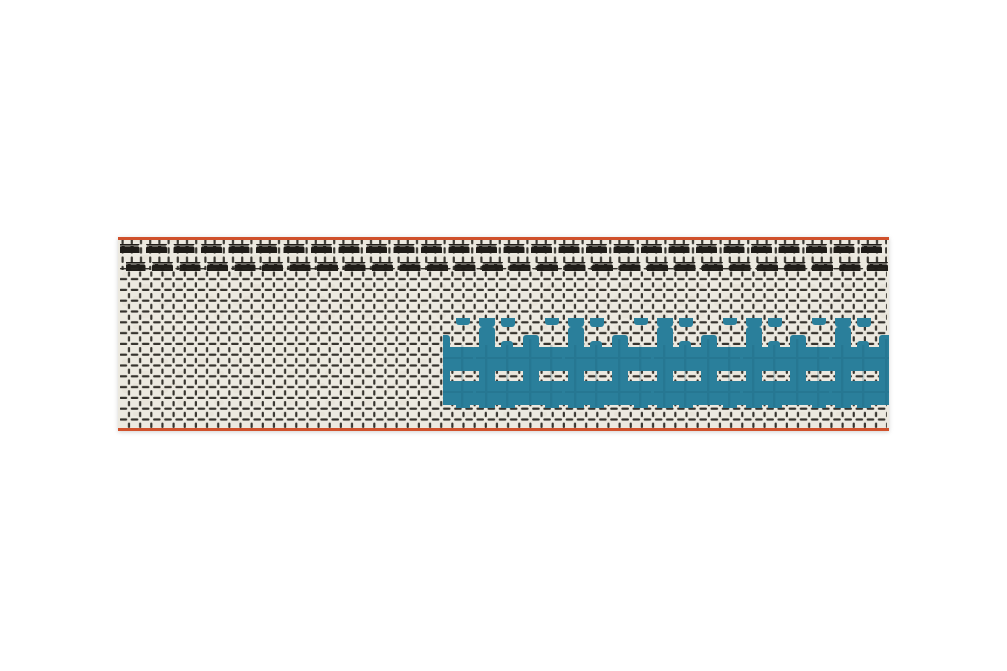 The image size is (1007, 671). I want to click on heavy-stitch-row-top, so click(503, 248).